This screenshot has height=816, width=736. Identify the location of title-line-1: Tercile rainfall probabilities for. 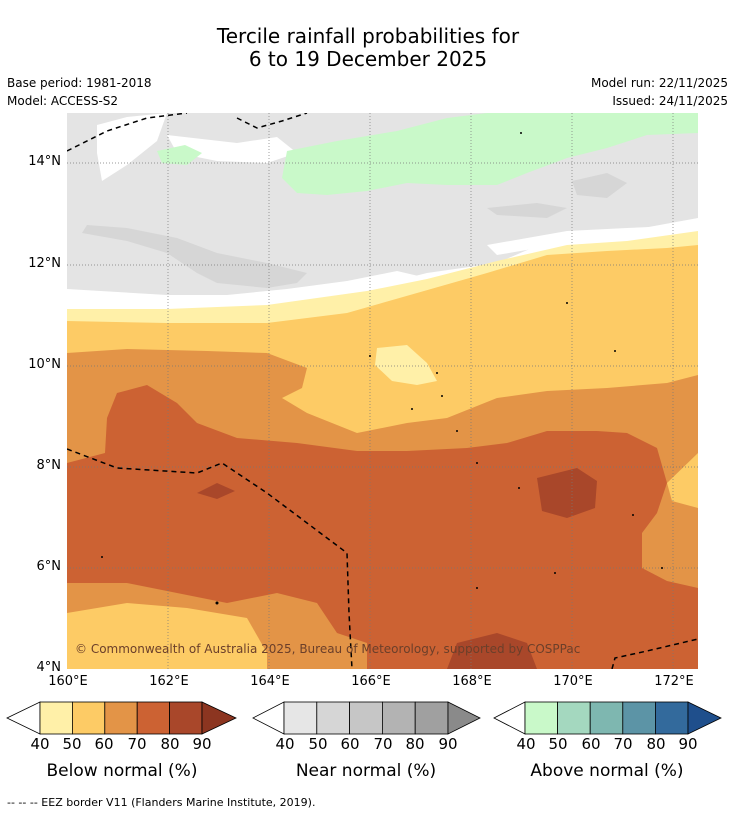
(368, 36).